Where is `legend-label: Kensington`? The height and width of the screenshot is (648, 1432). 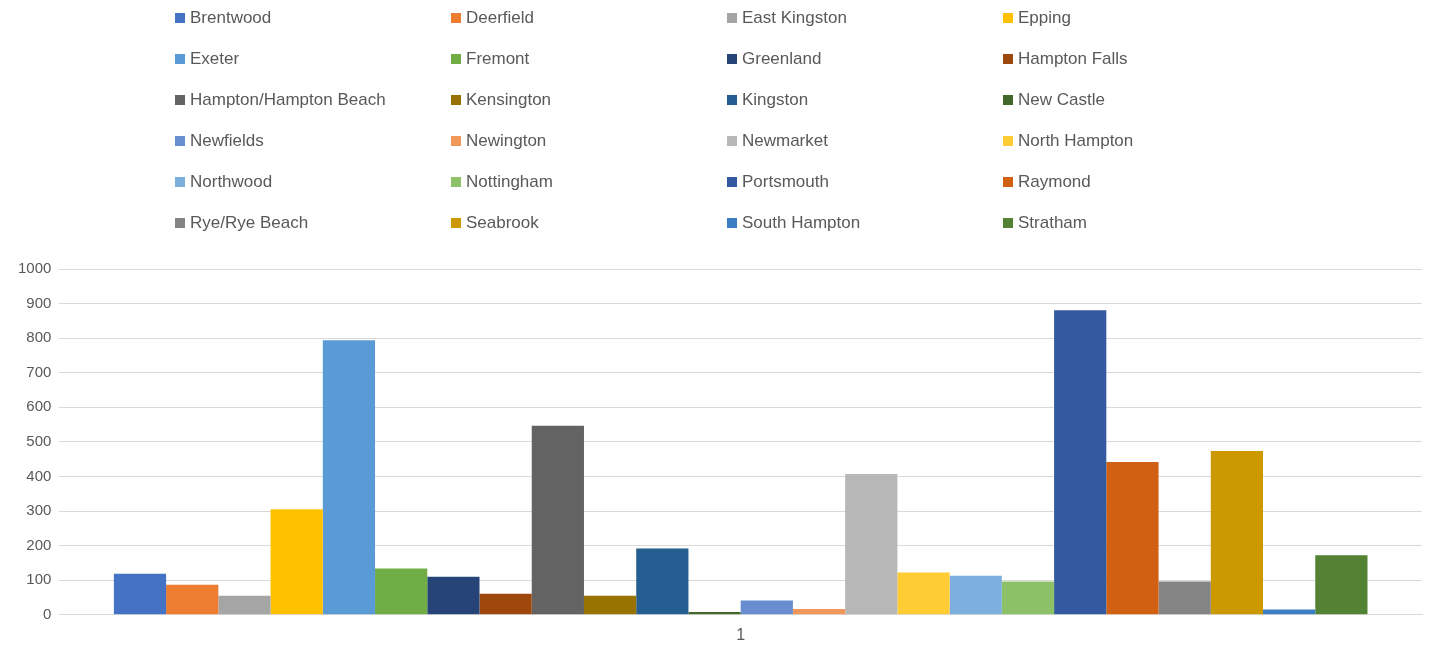
legend-label: Kensington is located at coordinates (509, 100).